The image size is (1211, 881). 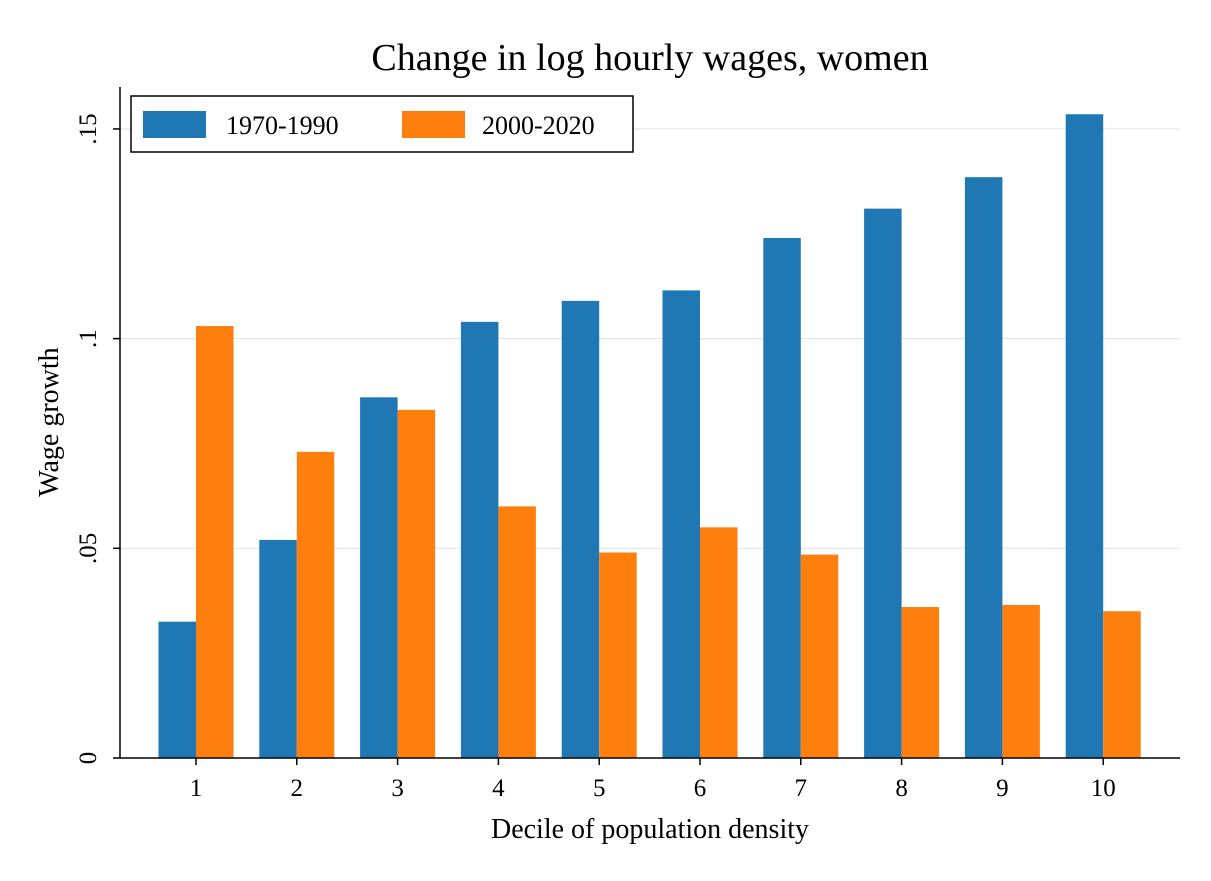 What do you see at coordinates (498, 788) in the screenshot?
I see `x-tick-label-4: 4` at bounding box center [498, 788].